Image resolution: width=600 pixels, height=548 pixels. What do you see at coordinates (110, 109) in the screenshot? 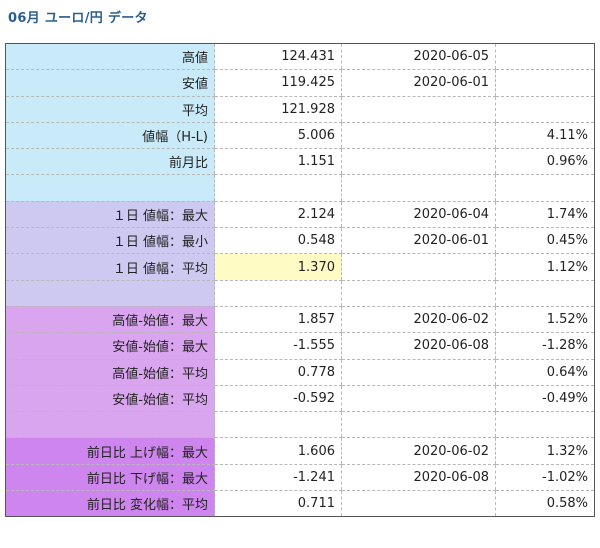
I see `row-label: 平均` at bounding box center [110, 109].